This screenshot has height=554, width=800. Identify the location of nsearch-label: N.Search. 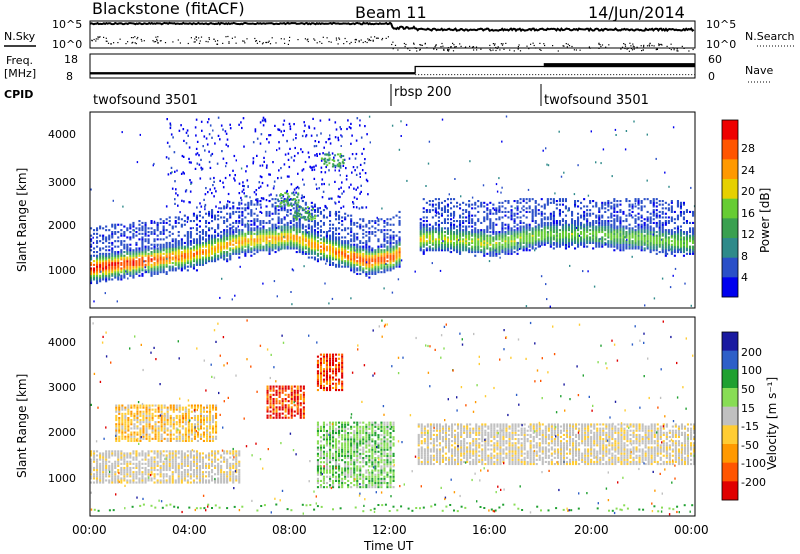
(770, 36).